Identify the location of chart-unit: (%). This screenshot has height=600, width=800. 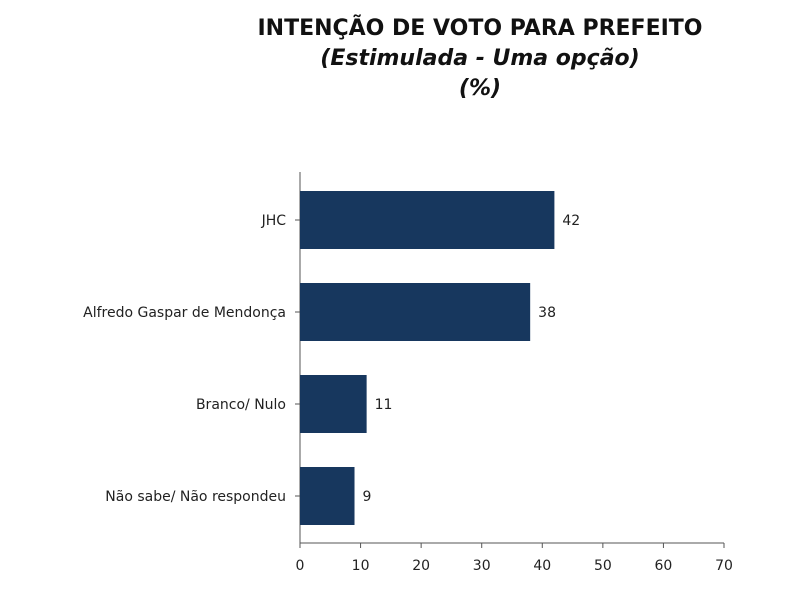
(480, 88).